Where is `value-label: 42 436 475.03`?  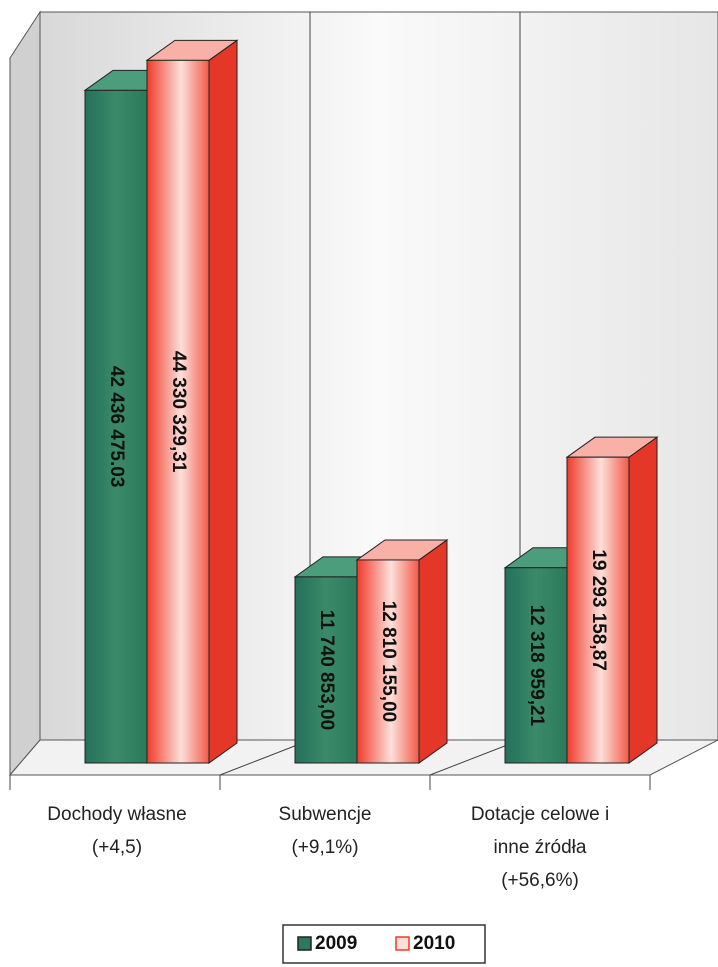
value-label: 42 436 475.03 is located at coordinates (116, 427).